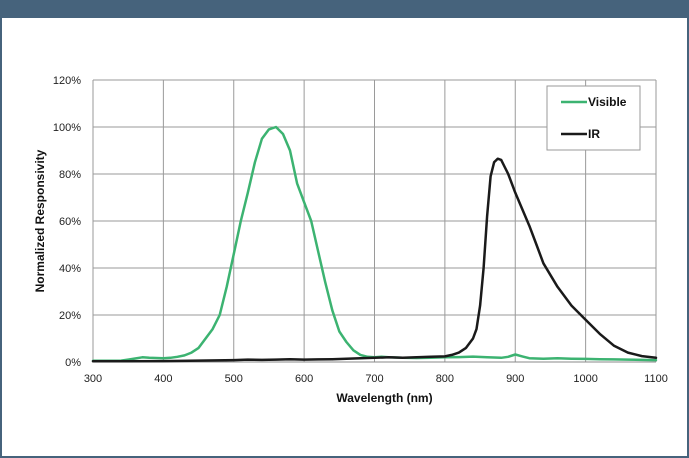 The image size is (689, 458). What do you see at coordinates (70, 222) in the screenshot?
I see `y-tick-label: 60%` at bounding box center [70, 222].